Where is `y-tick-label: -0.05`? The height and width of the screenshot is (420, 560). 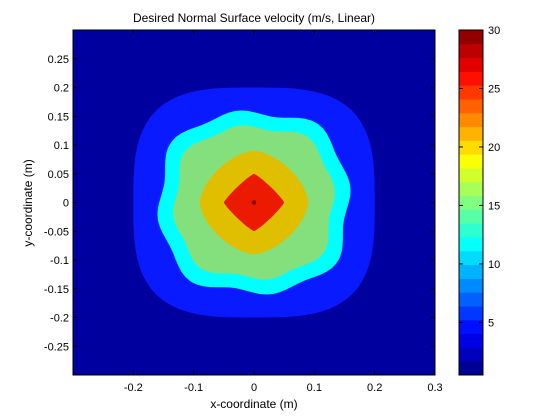 y-tick-label: -0.05 is located at coordinates (56, 232).